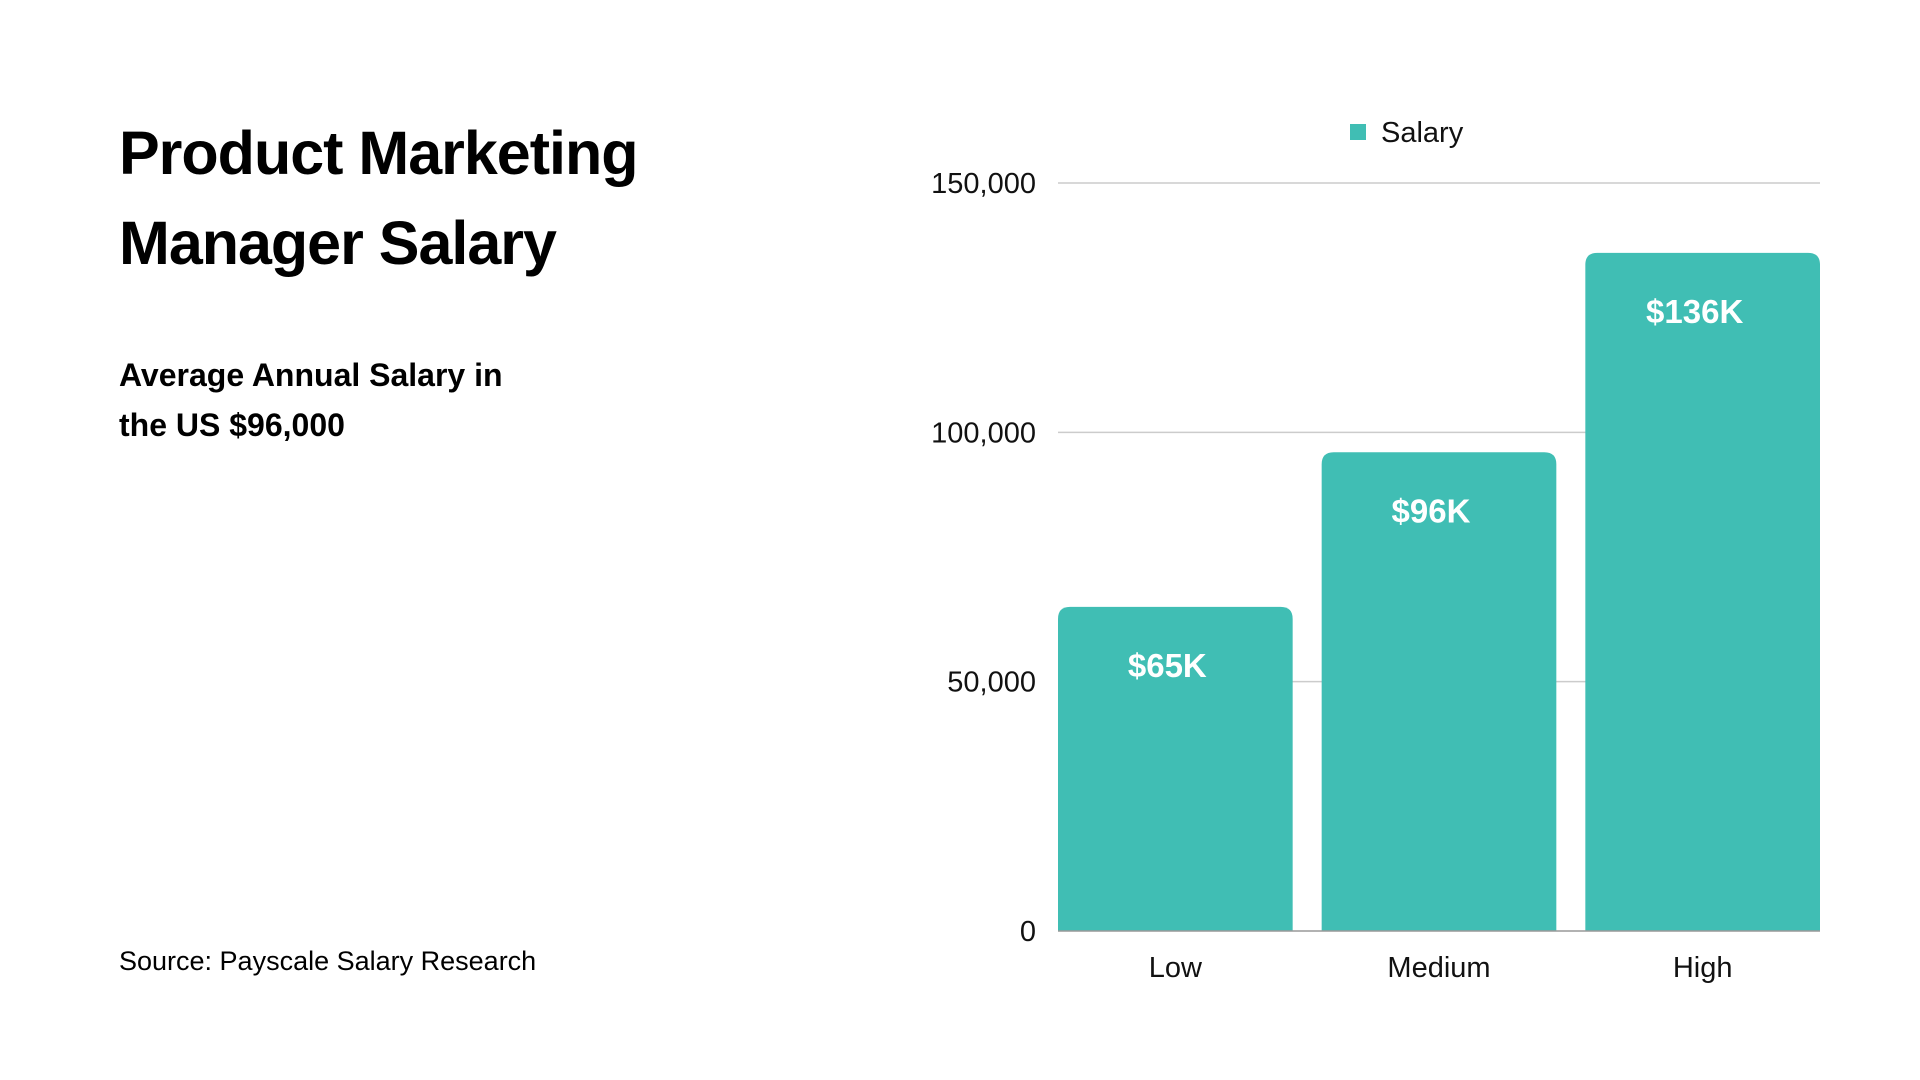 The image size is (1920, 1080). I want to click on y-tick-label: 0, so click(1028, 932).